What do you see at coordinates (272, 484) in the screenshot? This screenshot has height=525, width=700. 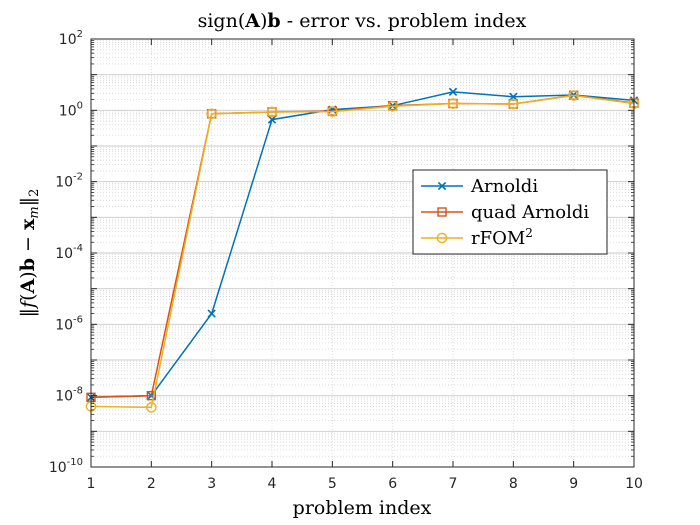 I see `x-tick-label: 4` at bounding box center [272, 484].